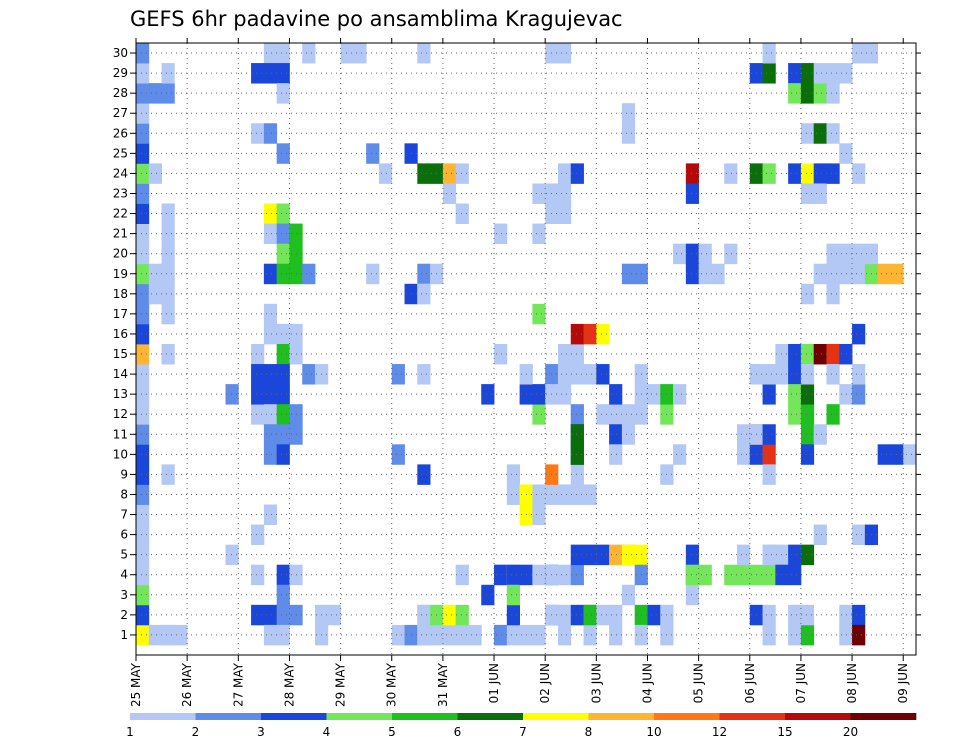 This screenshot has height=742, width=960. What do you see at coordinates (238, 684) in the screenshot?
I see `x-tick-label: 27 MAY` at bounding box center [238, 684].